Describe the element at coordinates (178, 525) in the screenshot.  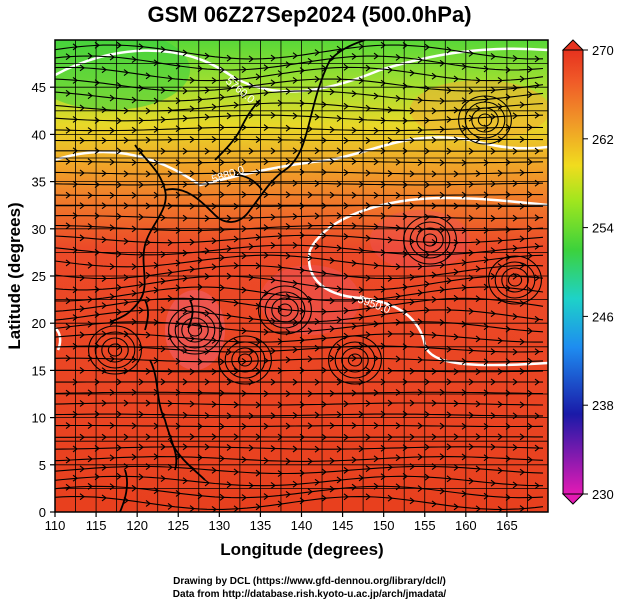
I see `x-tick-label: 125` at that location.